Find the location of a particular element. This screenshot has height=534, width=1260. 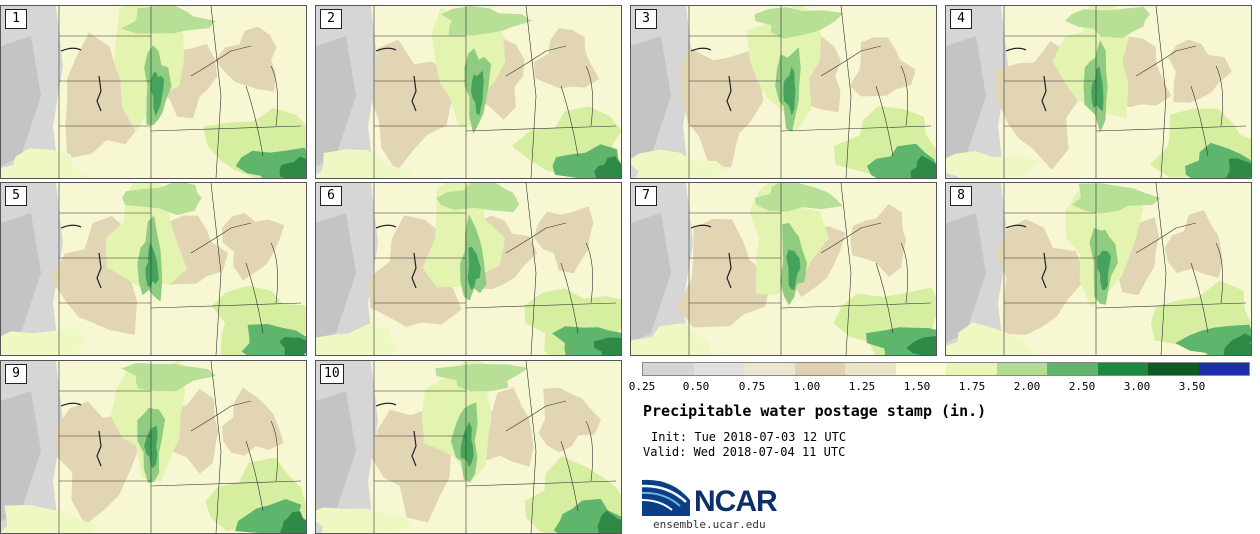

member-label-4: 4 is located at coordinates (961, 19).